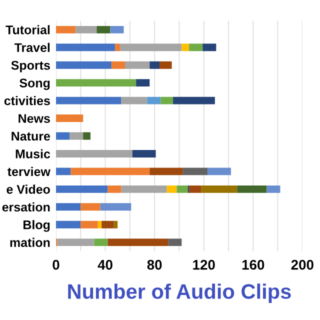 Image resolution: width=320 pixels, height=320 pixels. Describe the element at coordinates (253, 265) in the screenshot. I see `x-tick-label: 160` at that location.